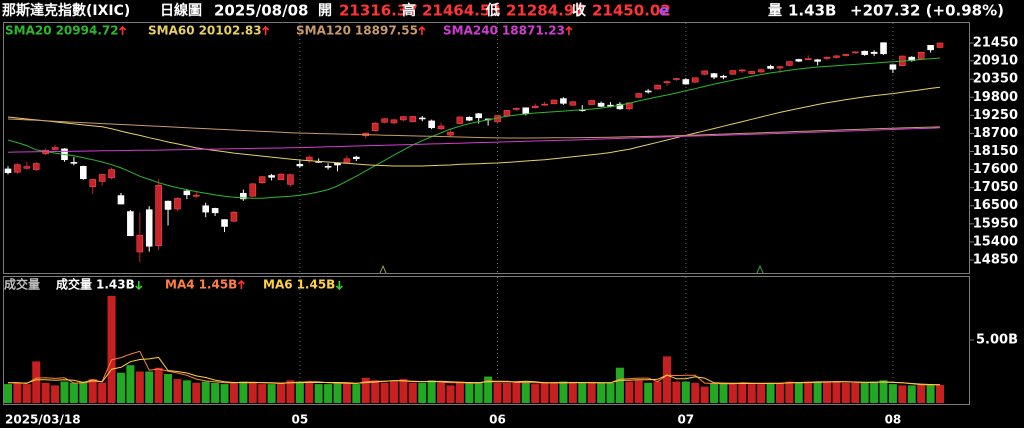 The width and height of the screenshot is (1024, 428). I want to click on open-value: 21316.37, so click(378, 11).